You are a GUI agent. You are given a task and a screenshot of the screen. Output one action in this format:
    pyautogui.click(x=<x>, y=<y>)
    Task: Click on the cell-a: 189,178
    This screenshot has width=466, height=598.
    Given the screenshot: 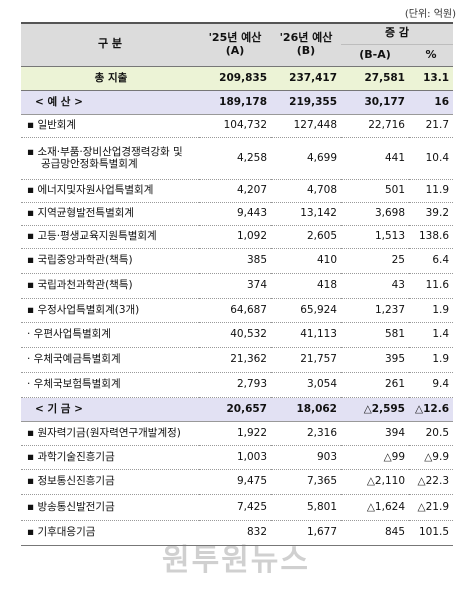 What is the action you would take?
    pyautogui.click(x=235, y=102)
    